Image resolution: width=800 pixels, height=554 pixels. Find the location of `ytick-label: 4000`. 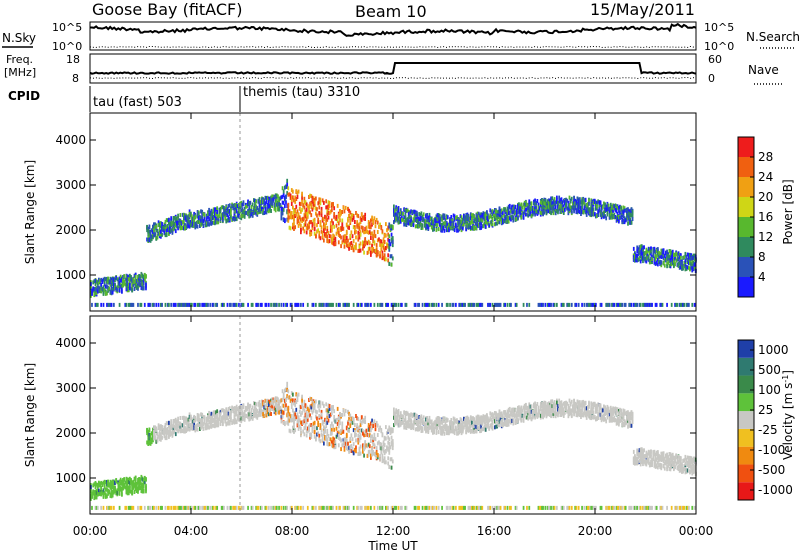

ytick-label: 4000 is located at coordinates (70, 140).